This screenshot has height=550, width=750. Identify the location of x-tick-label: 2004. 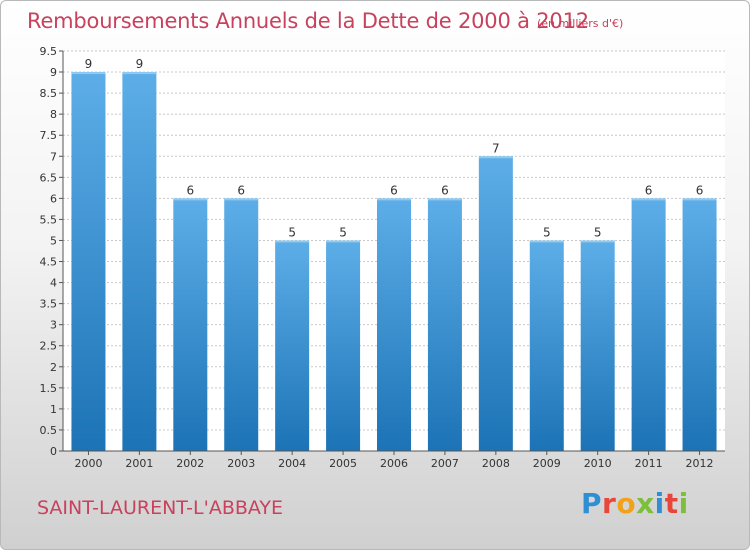
(292, 463).